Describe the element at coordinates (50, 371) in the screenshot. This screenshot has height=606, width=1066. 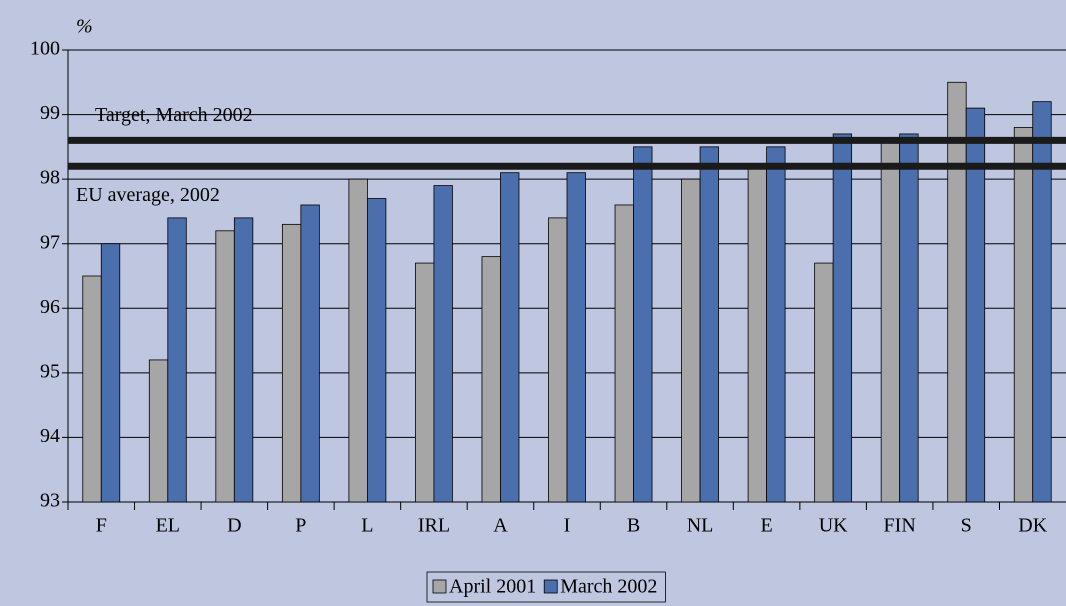
I see `y-tick-label: 95` at that location.